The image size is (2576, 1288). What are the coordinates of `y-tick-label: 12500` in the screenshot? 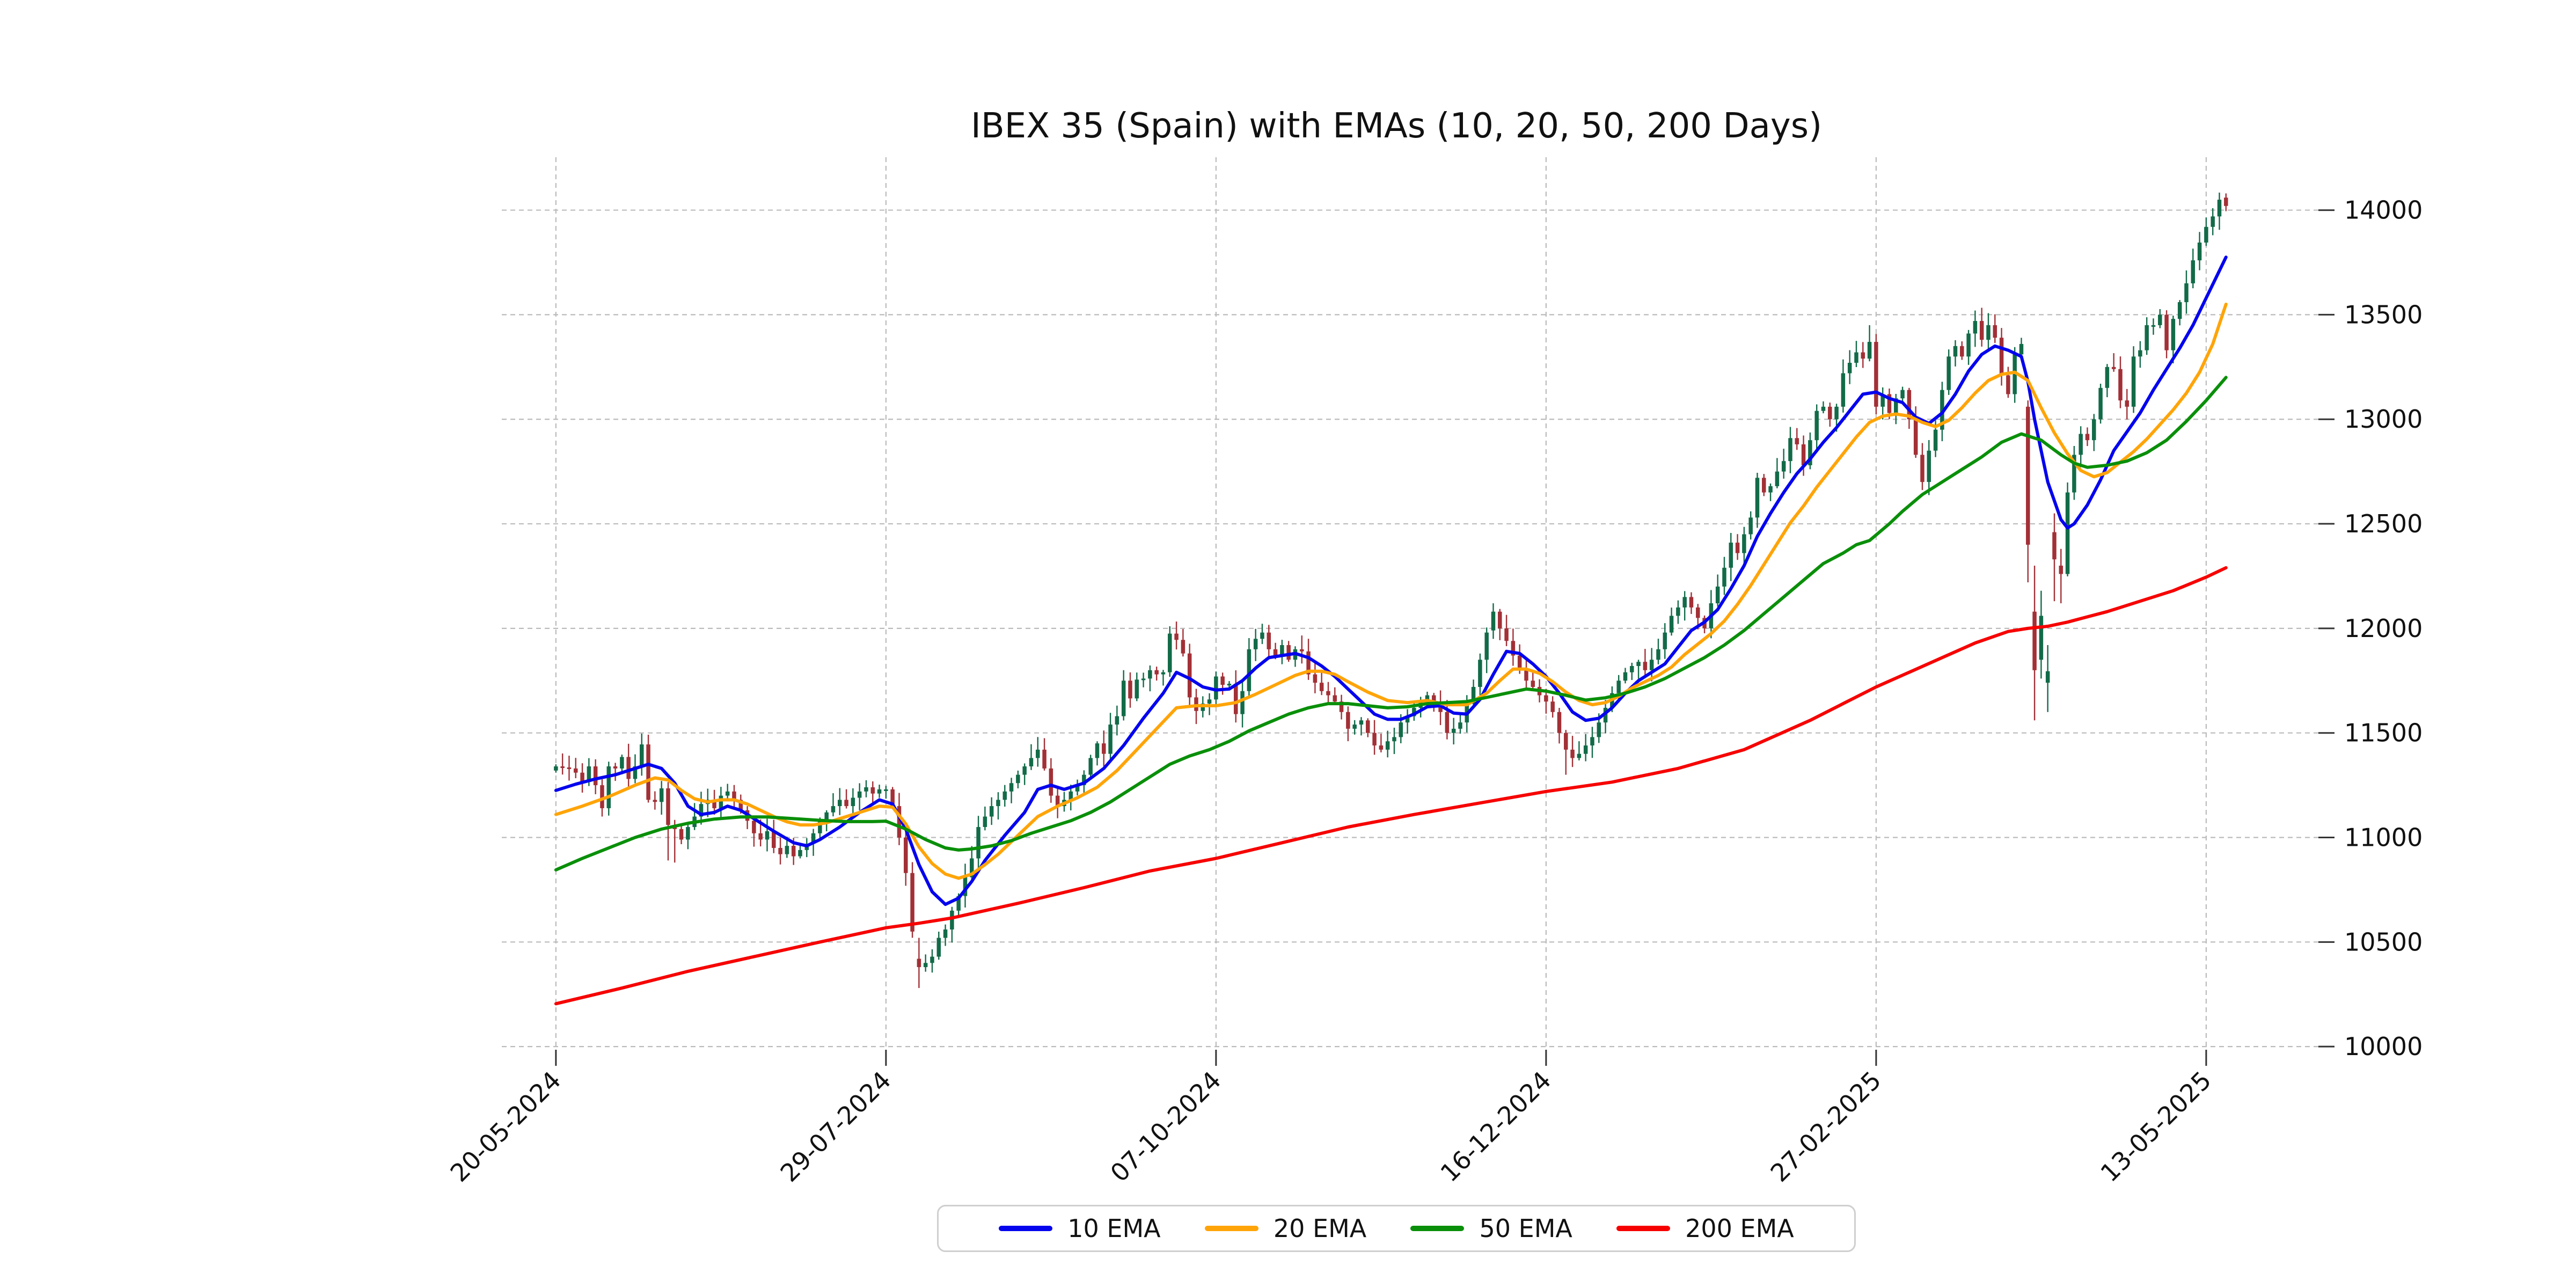 It's located at (2383, 523).